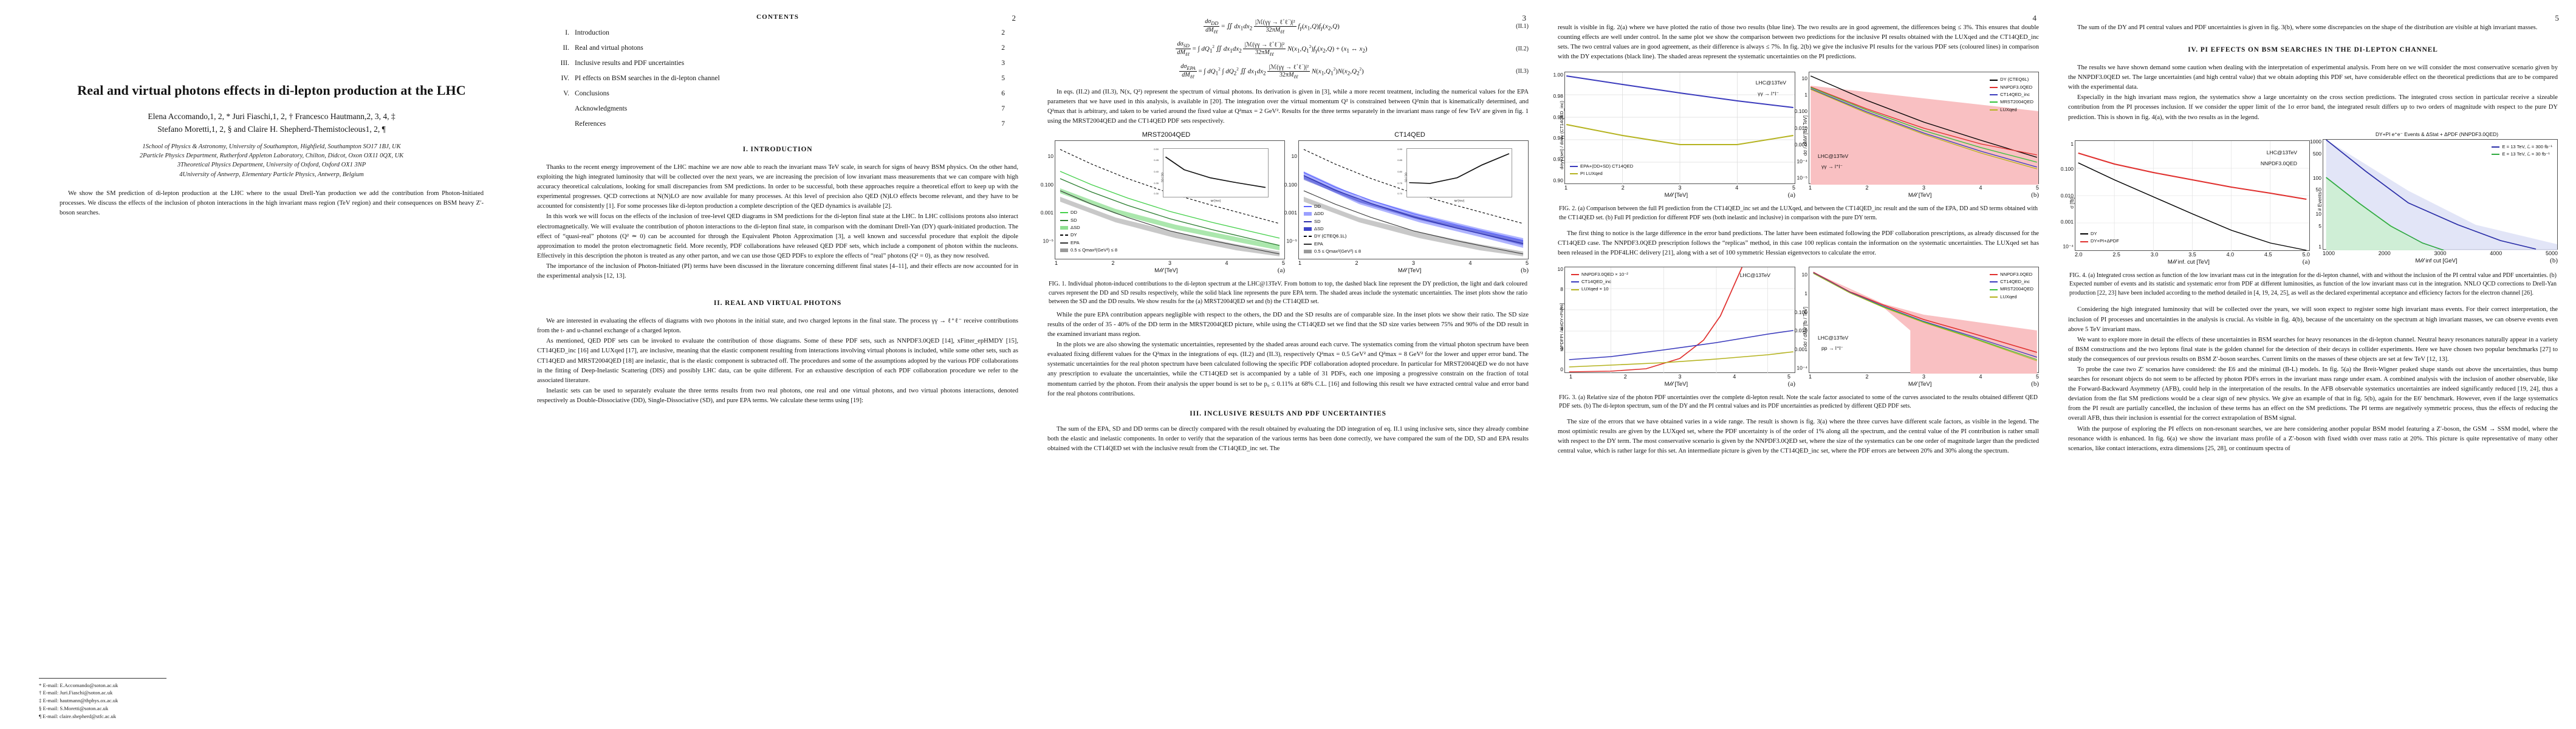 Image resolution: width=2576 pixels, height=729 pixels. What do you see at coordinates (1832, 348) in the screenshot?
I see `plot-annotation: pp → l⁺l⁻` at bounding box center [1832, 348].